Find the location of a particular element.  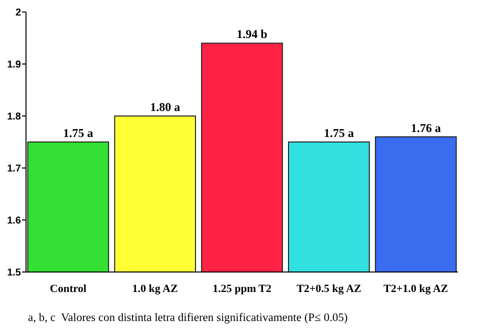

y-tick-label: 1.7 is located at coordinates (14, 169).